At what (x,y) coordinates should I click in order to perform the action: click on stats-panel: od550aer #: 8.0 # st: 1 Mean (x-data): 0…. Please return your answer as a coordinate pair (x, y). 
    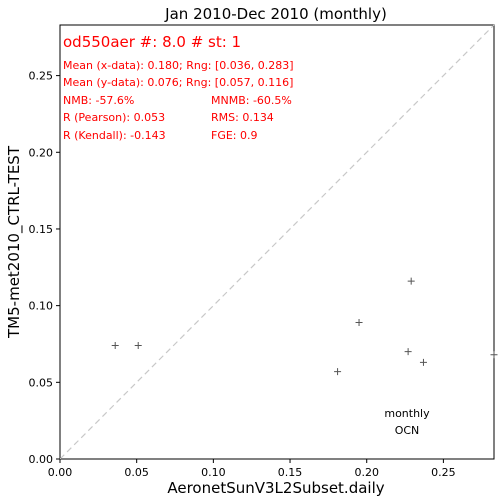
    Looking at the image, I should click on (178, 87).